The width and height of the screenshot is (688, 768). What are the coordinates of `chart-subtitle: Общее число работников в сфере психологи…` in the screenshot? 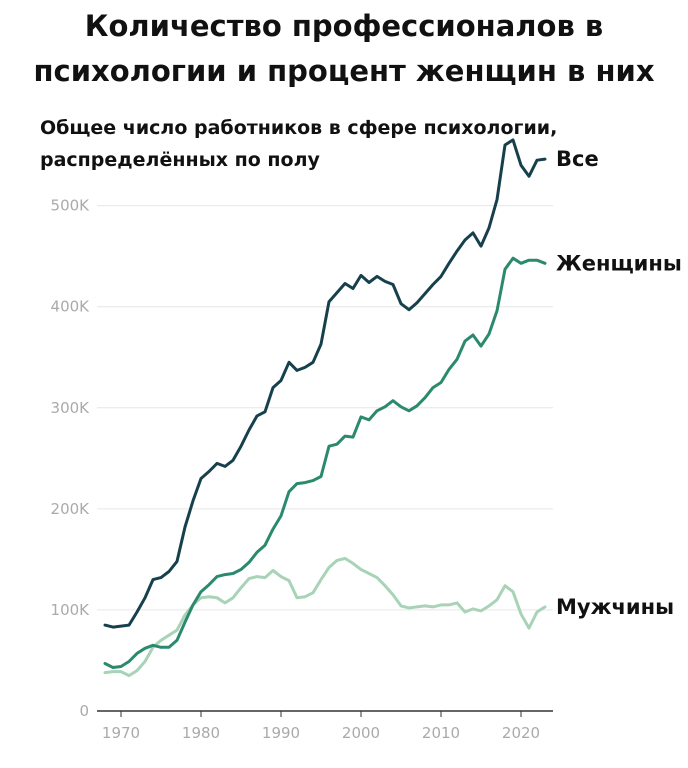 It's located at (350, 144).